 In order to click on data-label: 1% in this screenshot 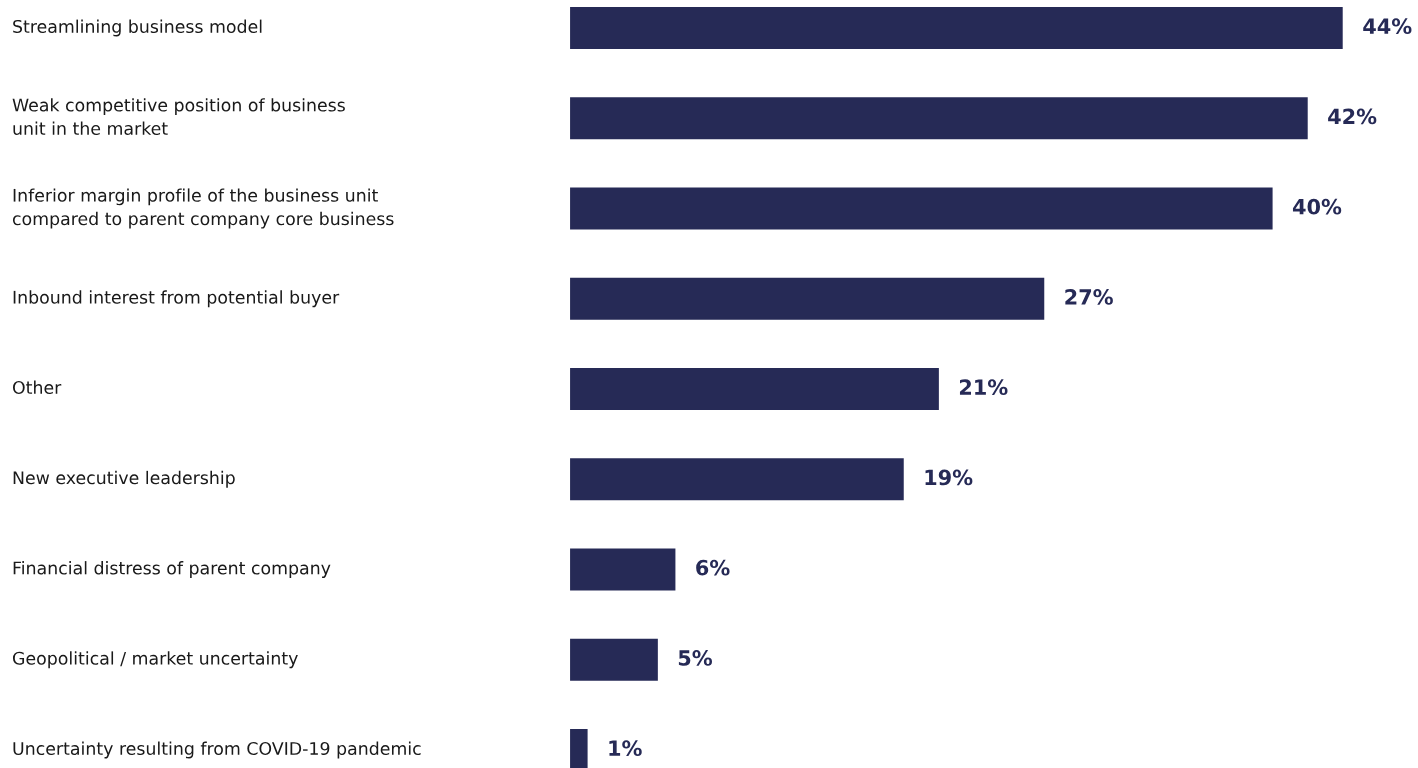, I will do `click(625, 748)`.